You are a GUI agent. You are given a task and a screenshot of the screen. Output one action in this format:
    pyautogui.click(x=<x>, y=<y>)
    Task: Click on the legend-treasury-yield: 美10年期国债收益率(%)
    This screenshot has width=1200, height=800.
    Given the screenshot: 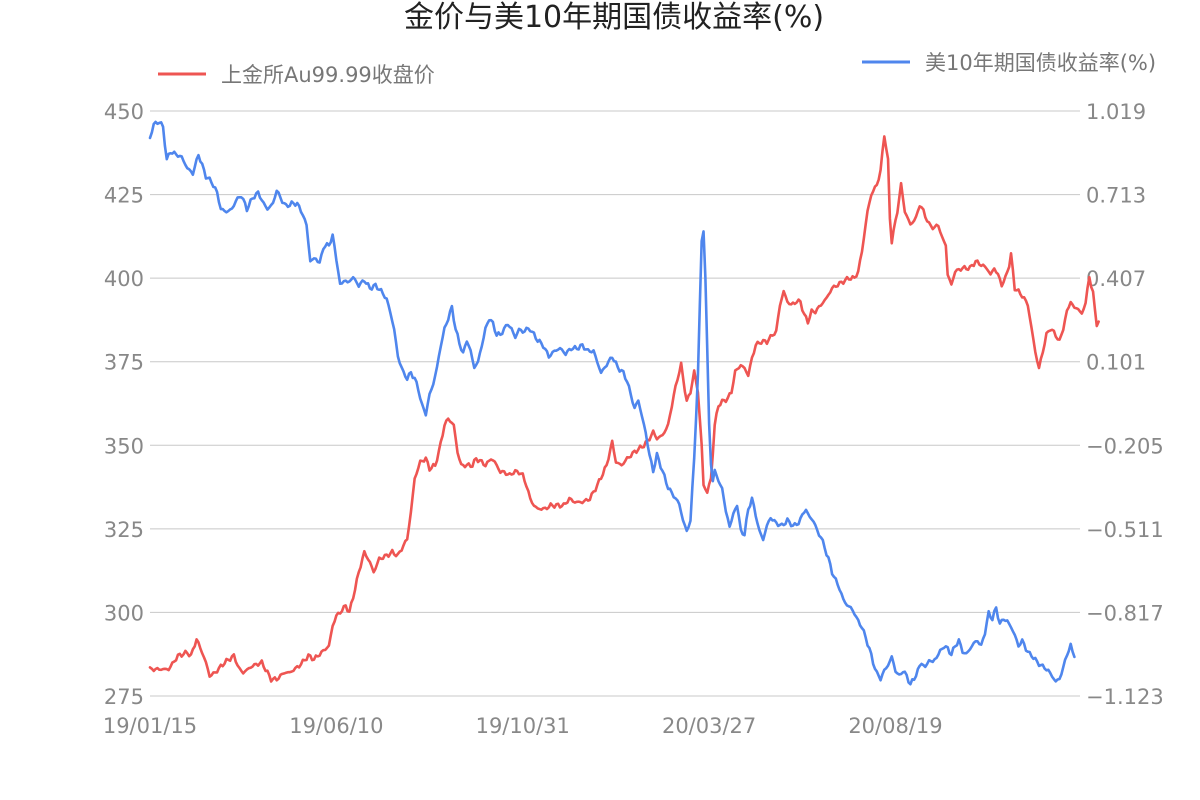 What is the action you would take?
    pyautogui.click(x=1009, y=63)
    